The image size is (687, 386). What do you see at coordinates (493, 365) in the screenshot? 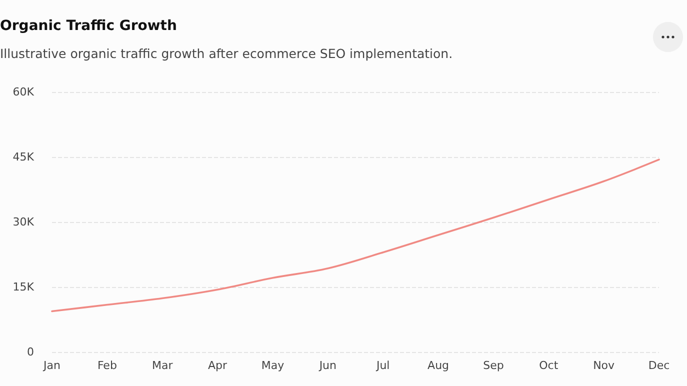
I see `x-tick-label: Sep` at bounding box center [493, 365].